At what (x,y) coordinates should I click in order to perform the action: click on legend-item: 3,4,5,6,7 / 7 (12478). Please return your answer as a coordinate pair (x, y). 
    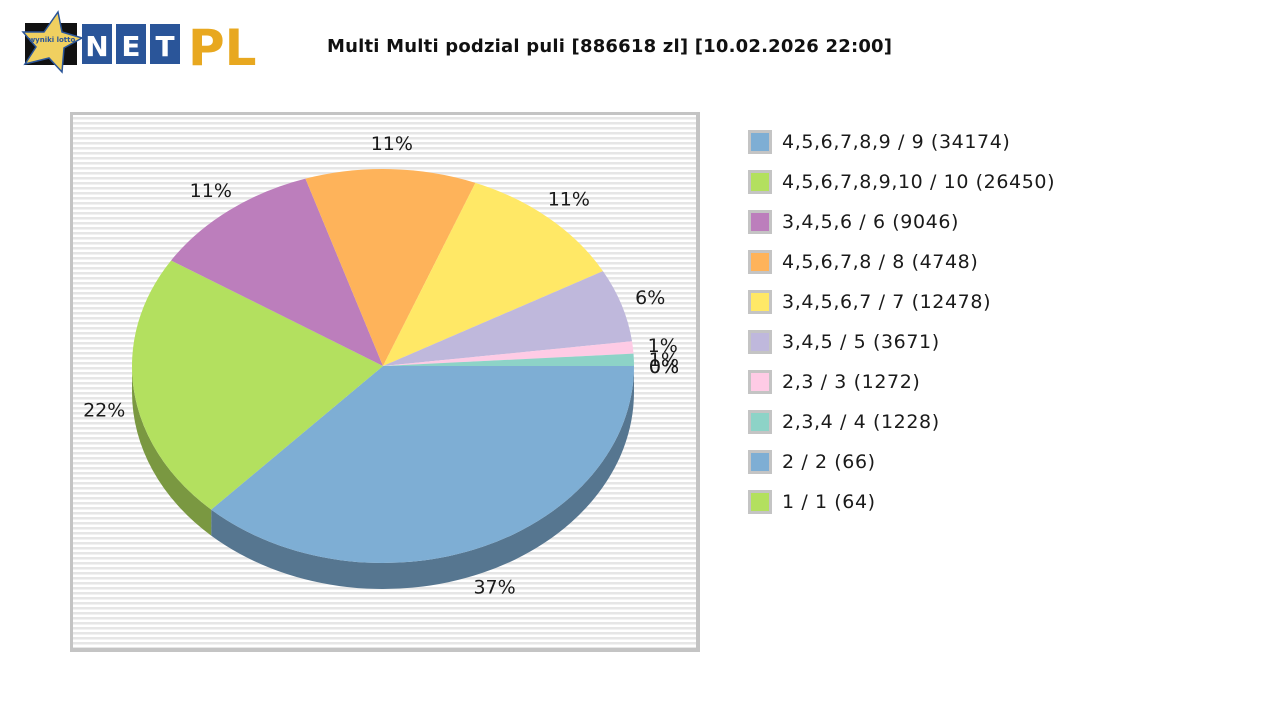
    Looking at the image, I should click on (901, 302).